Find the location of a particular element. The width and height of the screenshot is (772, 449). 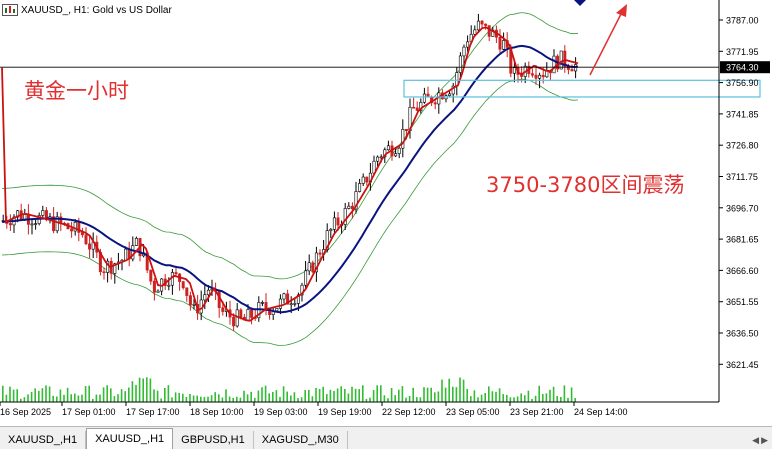

scroll-right-icon: ▶ is located at coordinates (764, 440).